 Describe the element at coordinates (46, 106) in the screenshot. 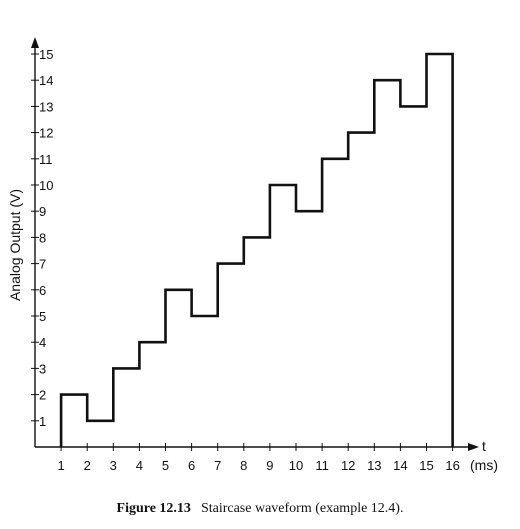

I see `y-tick-label-13: 13` at that location.